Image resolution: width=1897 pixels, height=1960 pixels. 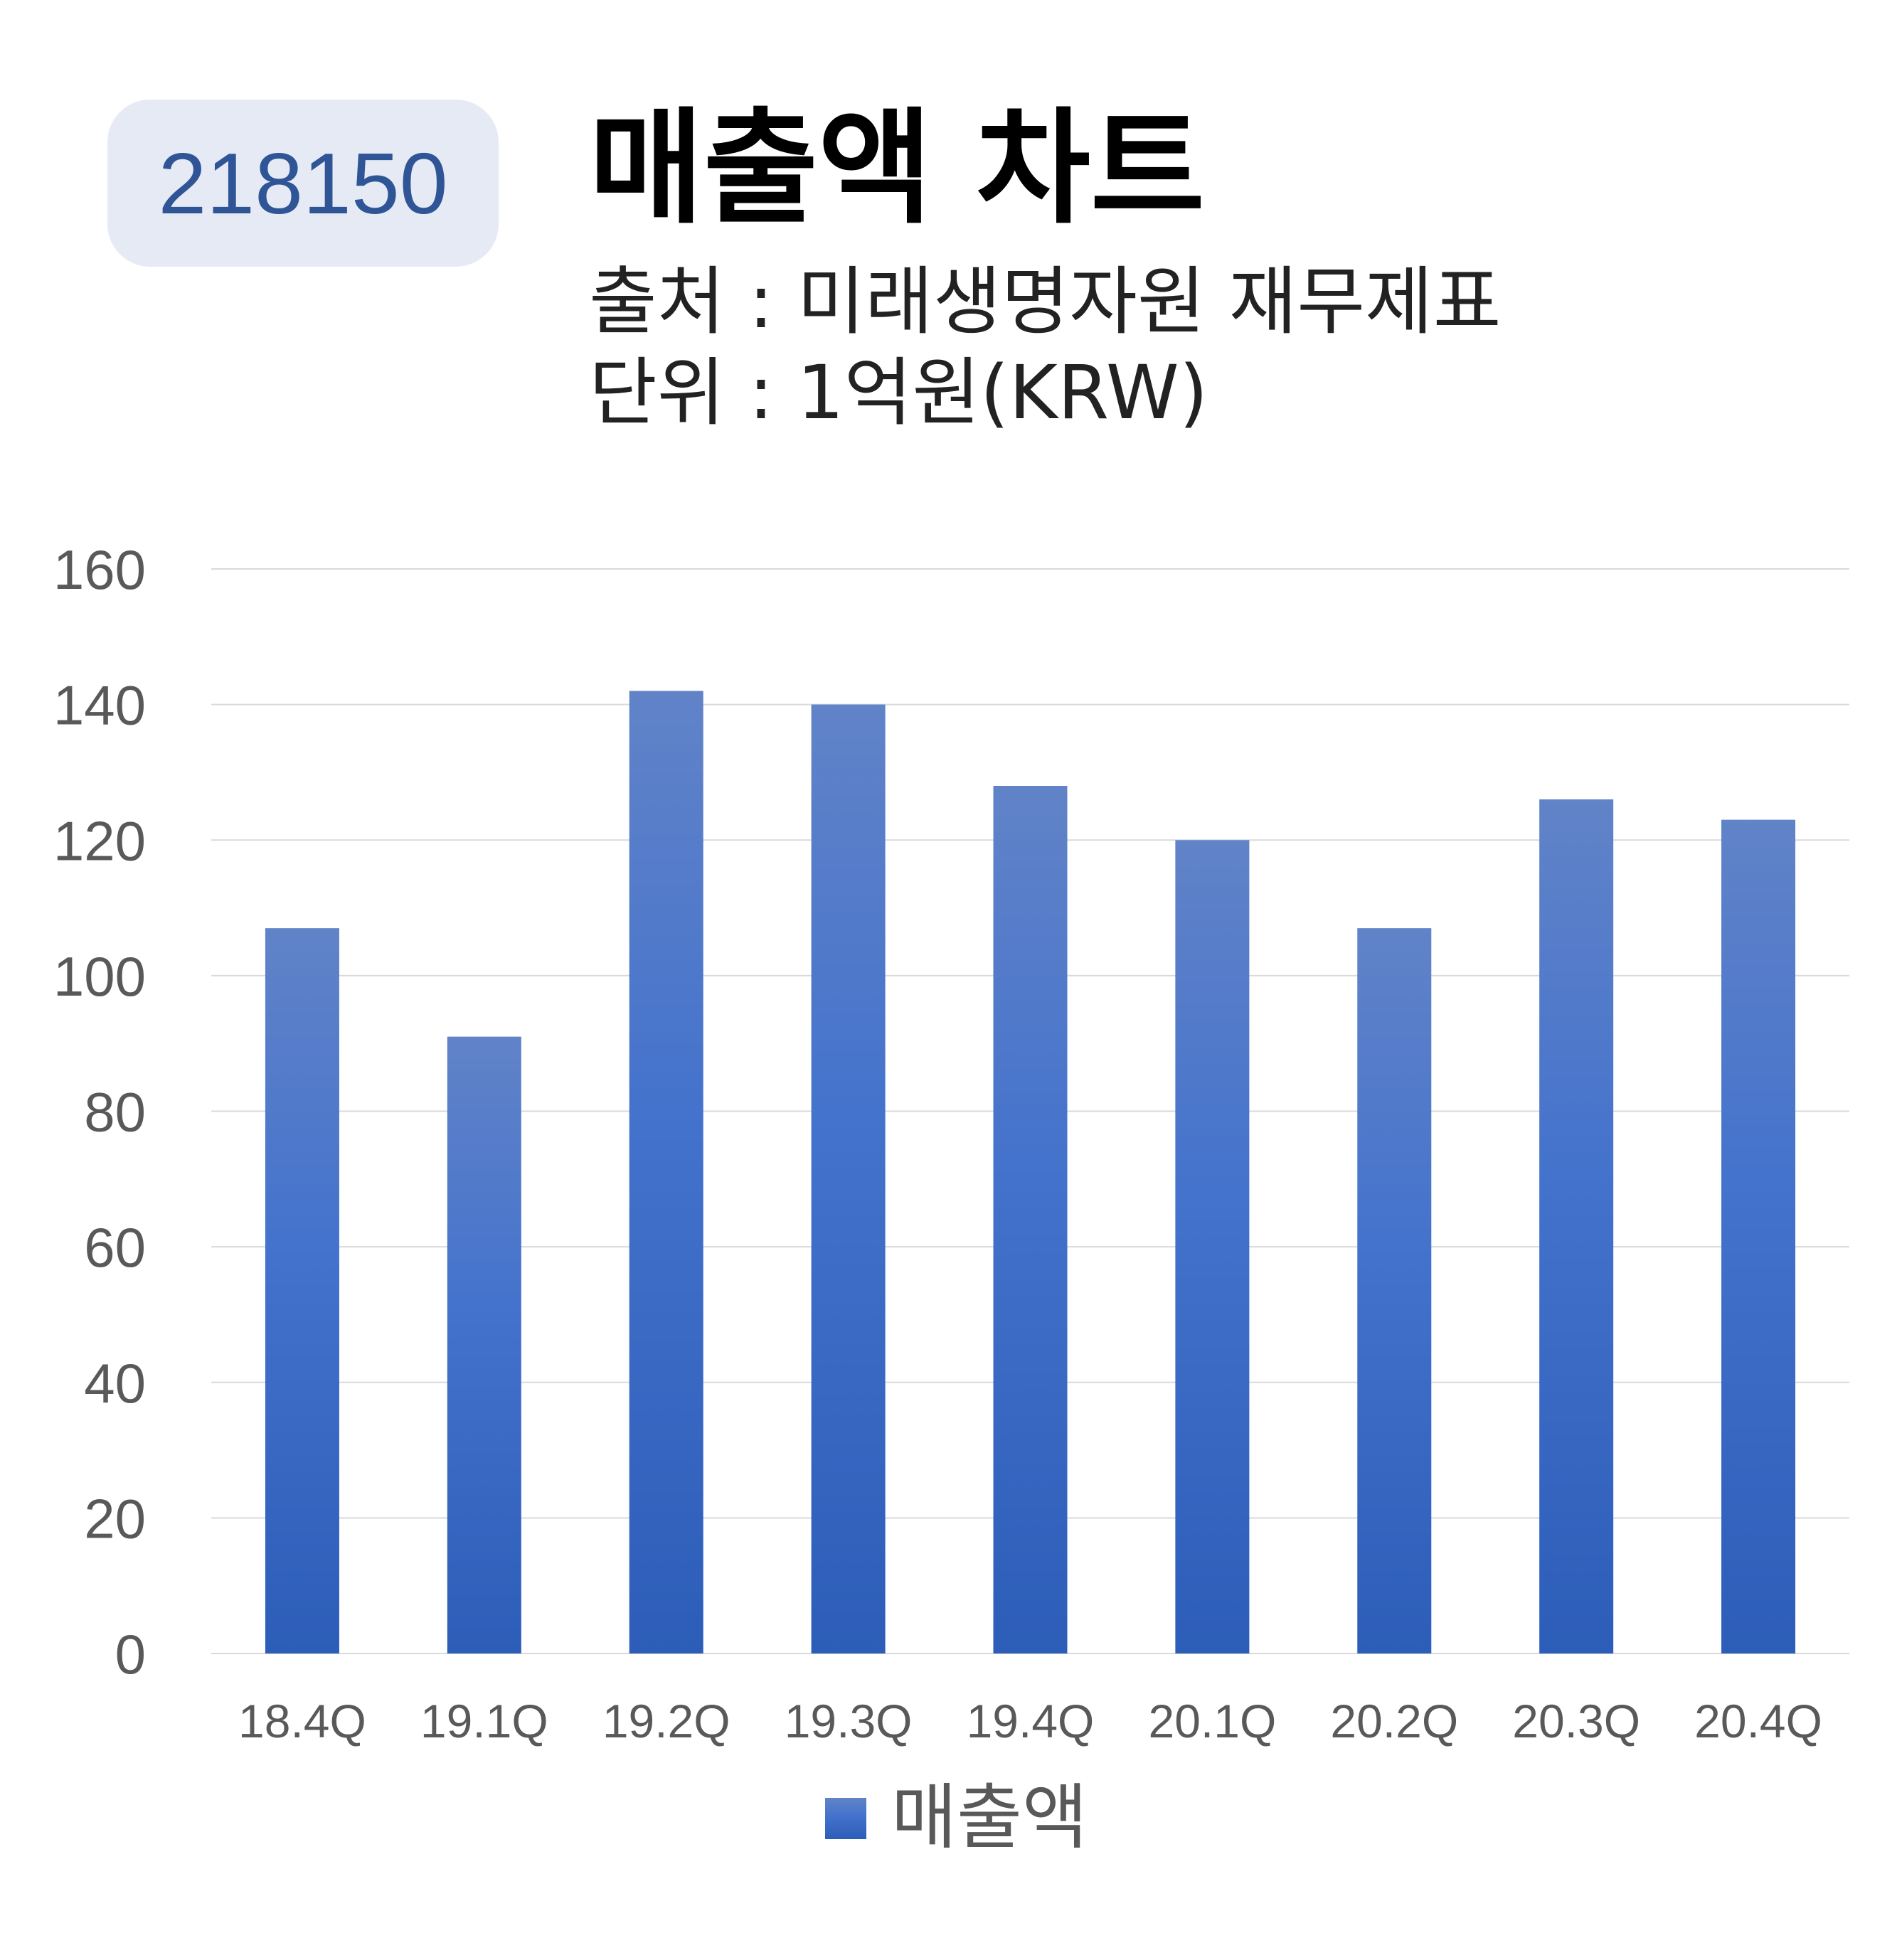 What do you see at coordinates (1759, 1236) in the screenshot?
I see `bar-20.4Q` at bounding box center [1759, 1236].